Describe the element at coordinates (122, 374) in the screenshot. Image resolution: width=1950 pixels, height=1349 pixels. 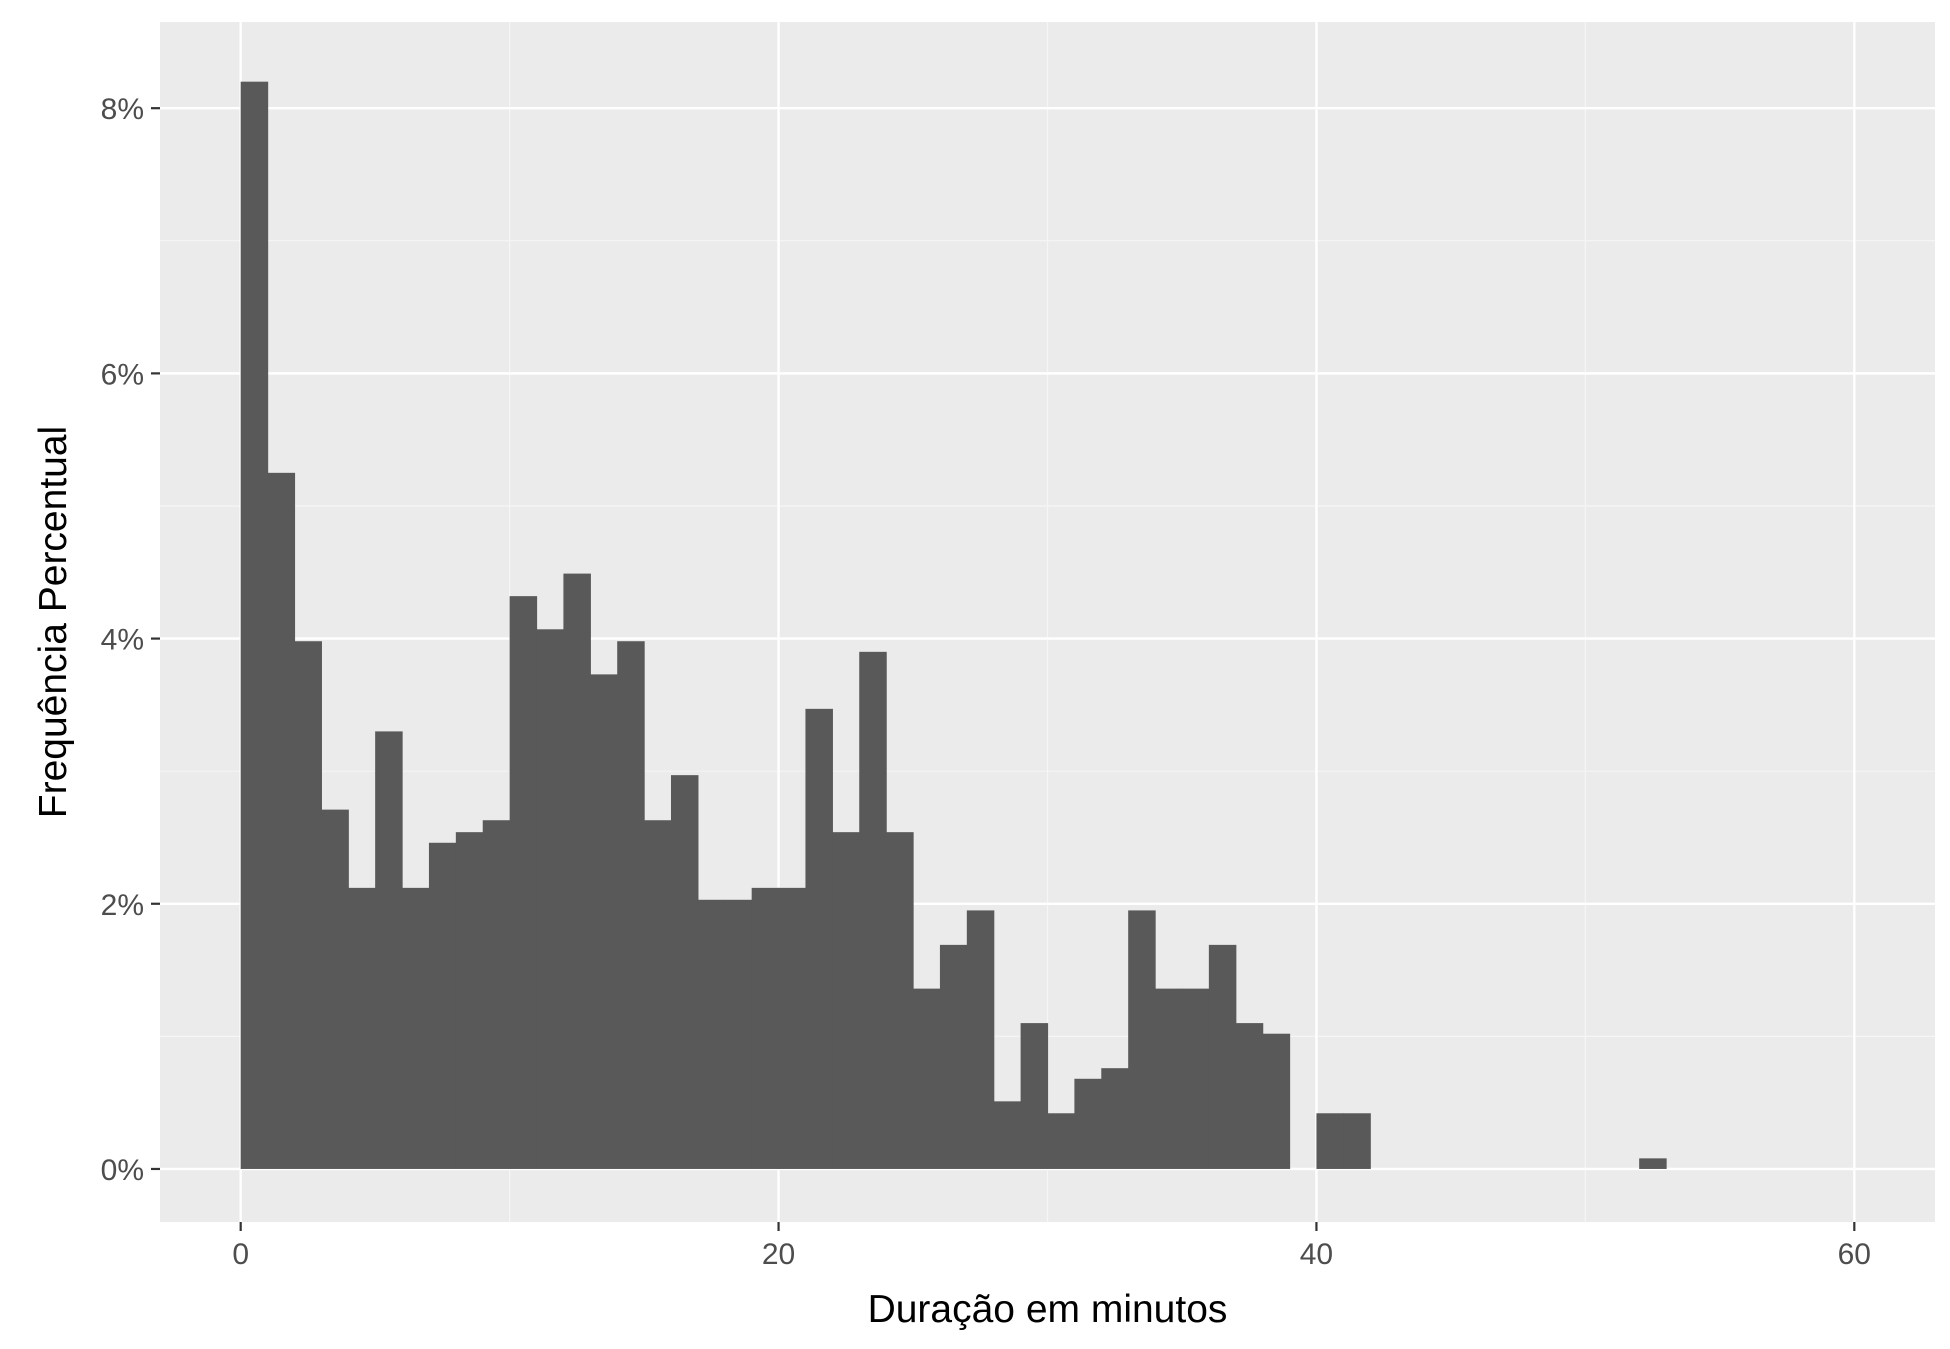
I see `y-tick-label: 6%` at that location.